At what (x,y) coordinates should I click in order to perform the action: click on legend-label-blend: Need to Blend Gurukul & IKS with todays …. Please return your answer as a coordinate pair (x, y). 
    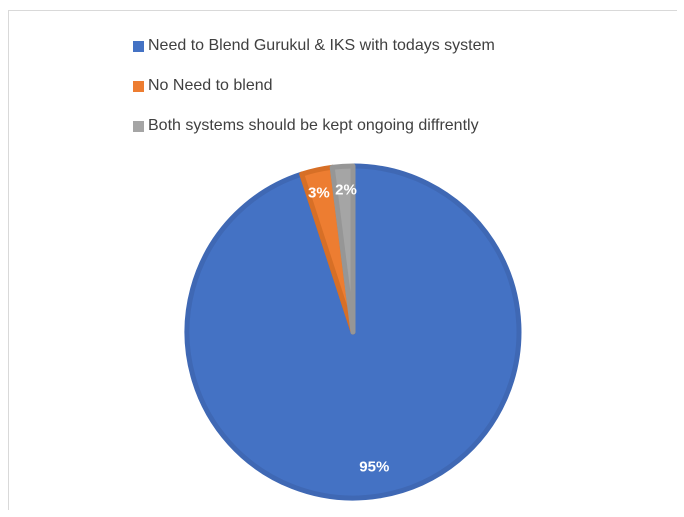
    Looking at the image, I should click on (321, 45).